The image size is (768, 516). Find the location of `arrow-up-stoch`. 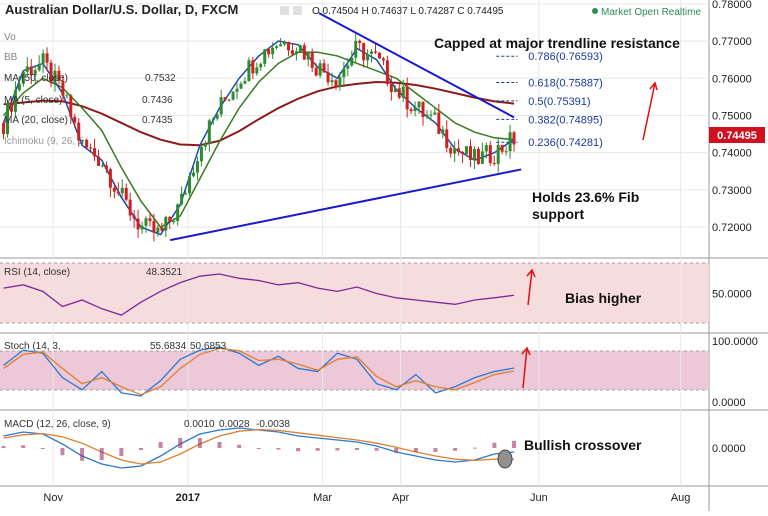

arrow-up-stoch is located at coordinates (525, 368).